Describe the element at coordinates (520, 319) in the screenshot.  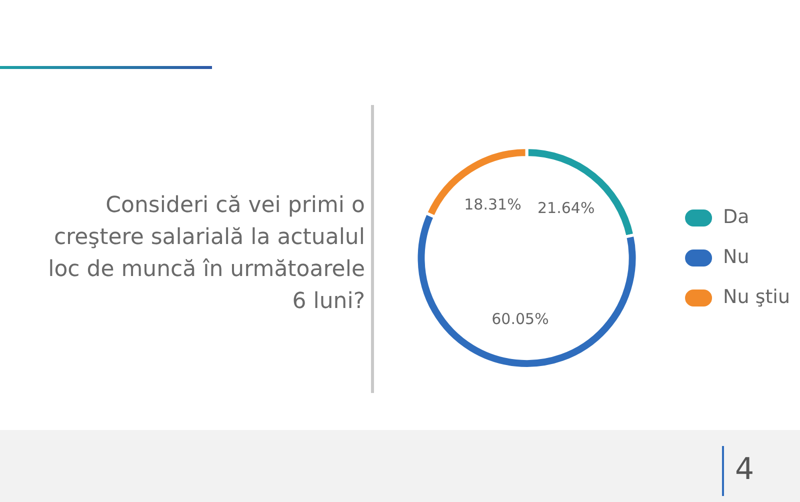
I see `data-label: 60.05%` at that location.